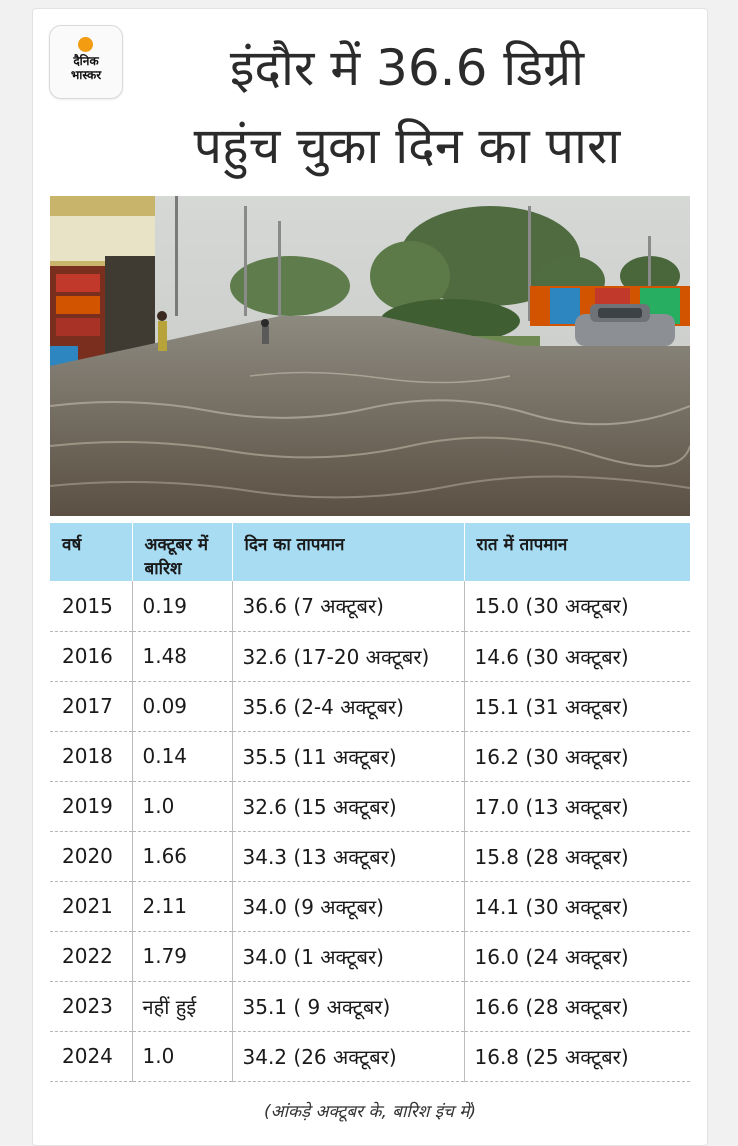 This screenshot has width=738, height=1146. I want to click on cell-day-temp: 34.3 (13 अक्टूबर), so click(347, 856).